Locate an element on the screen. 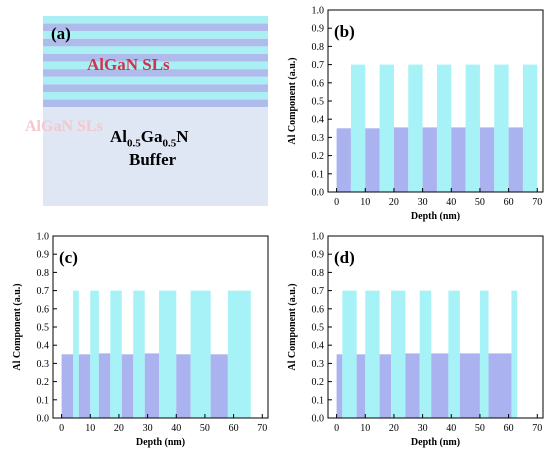 The width and height of the screenshot is (550, 451). buffer-al-fraction: 0.5 is located at coordinates (134, 143).